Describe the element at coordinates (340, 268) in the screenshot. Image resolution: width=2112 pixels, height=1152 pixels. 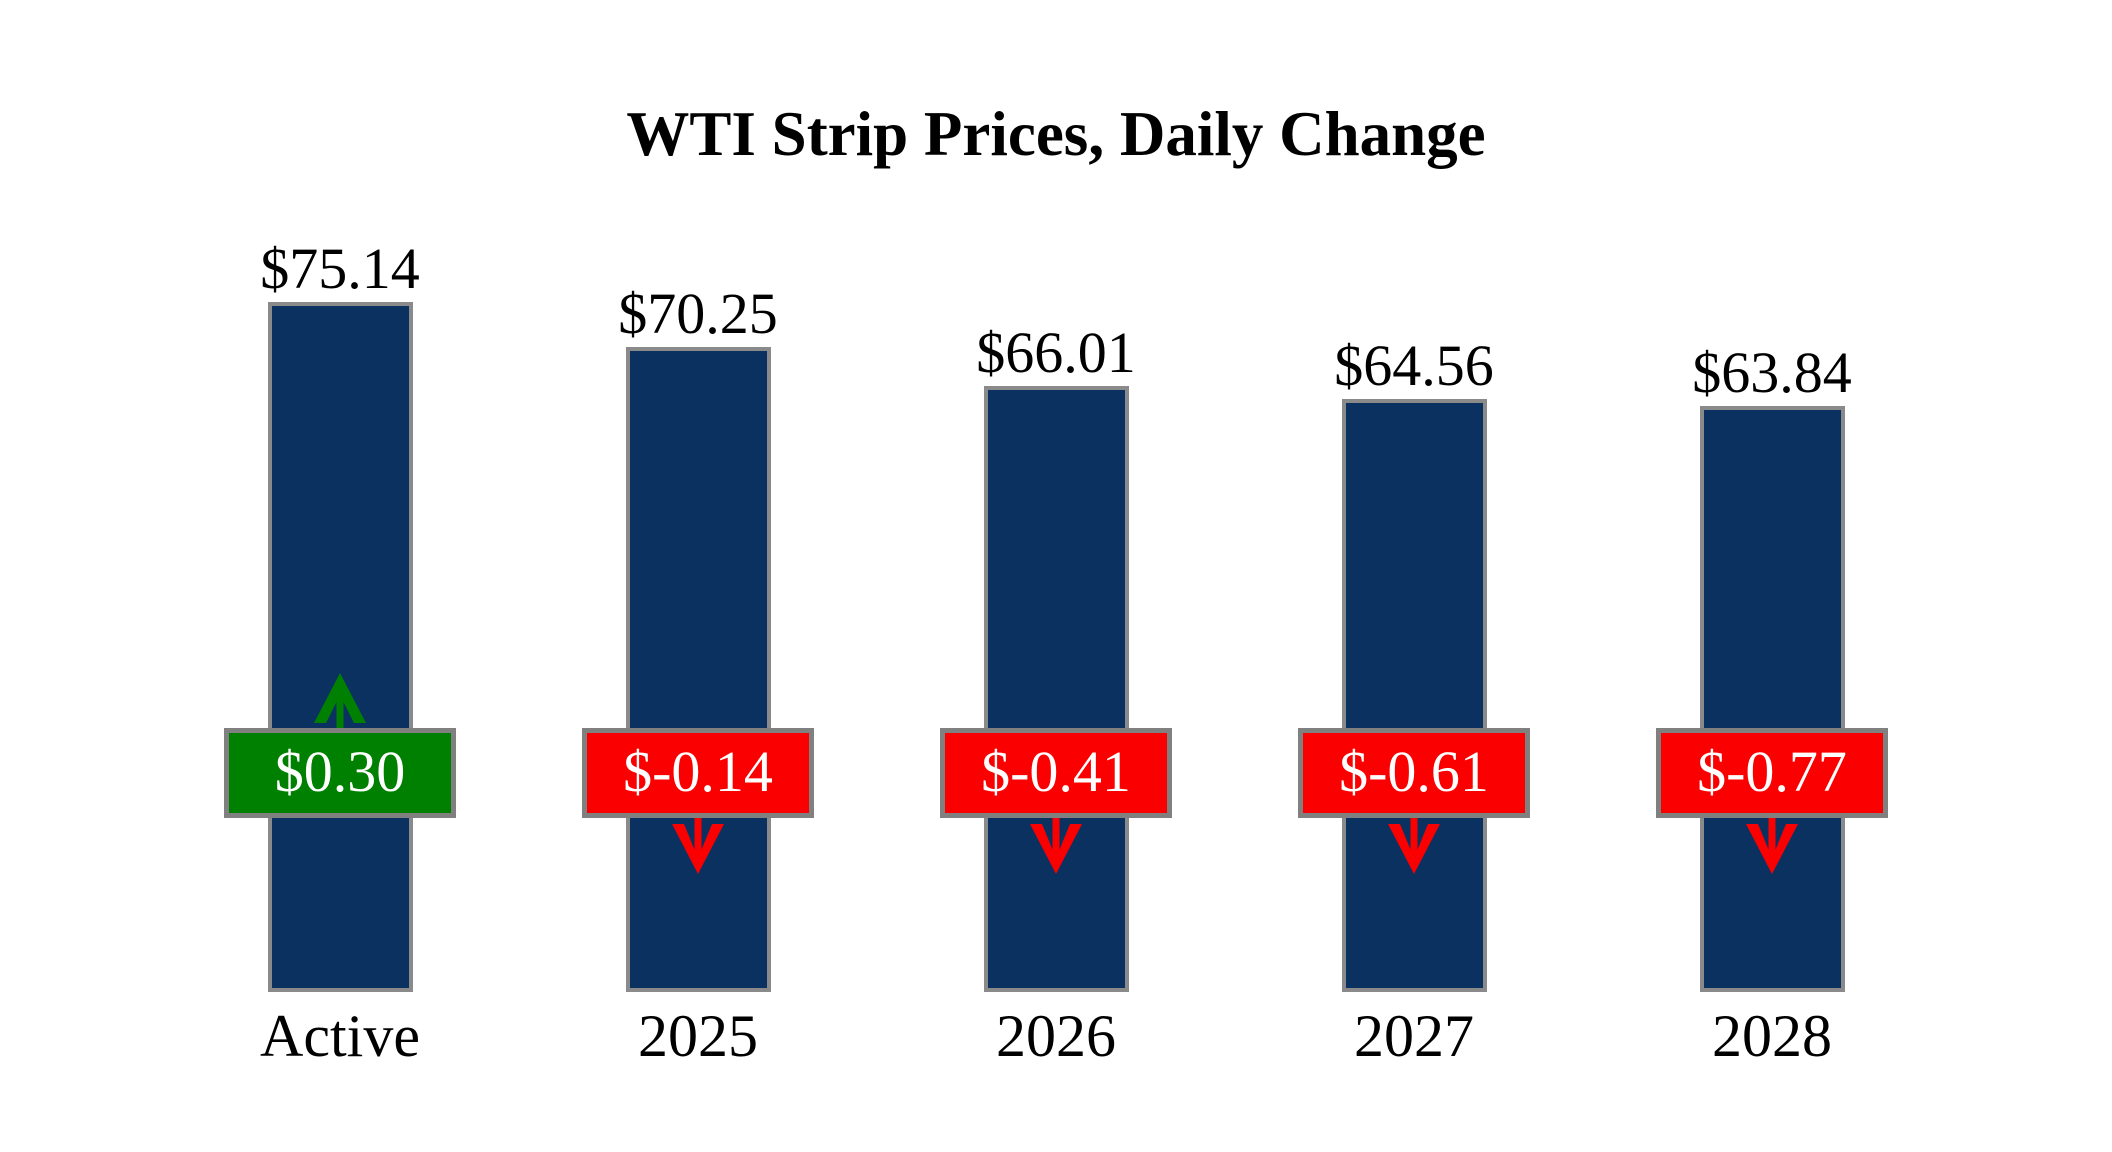
I see `bar-value-label: $75.14` at that location.